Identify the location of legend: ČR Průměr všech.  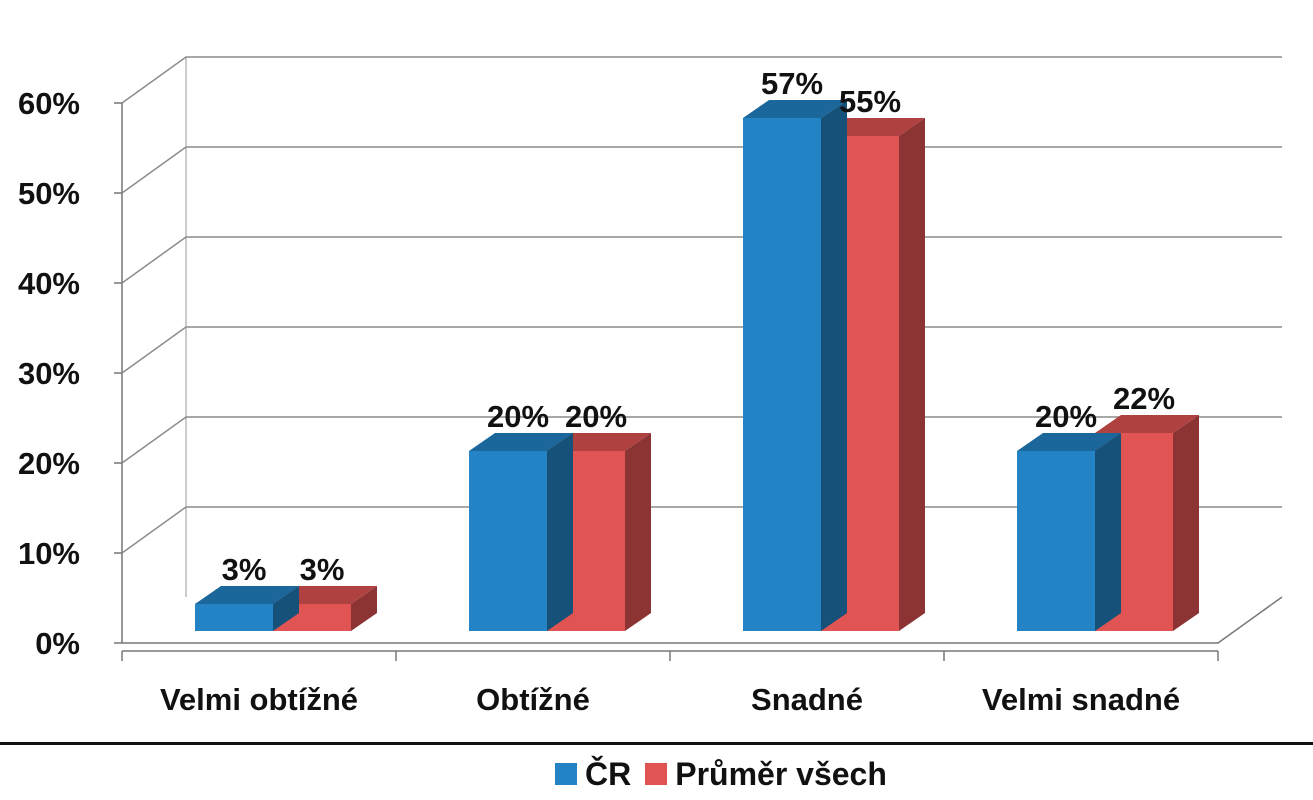
(728, 774).